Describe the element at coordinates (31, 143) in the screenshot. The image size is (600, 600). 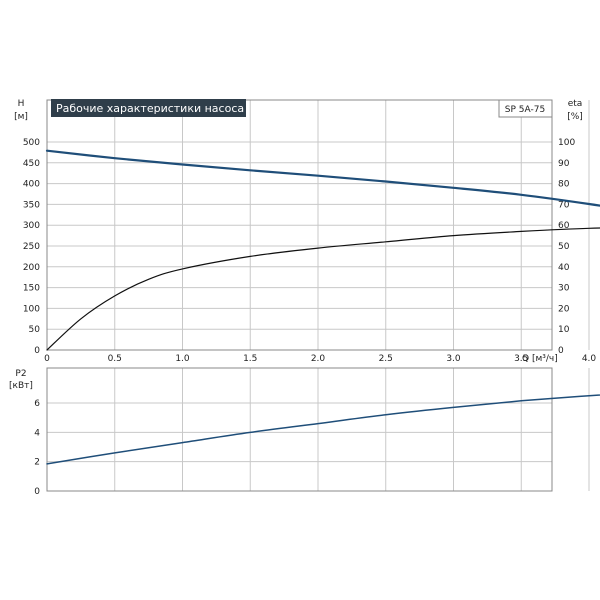
I see `y-tick-label: 500` at that location.